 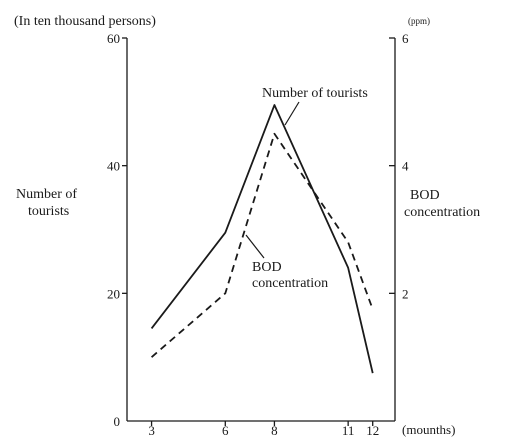 I want to click on bod-annotation-line2: concentration, so click(x=290, y=283).